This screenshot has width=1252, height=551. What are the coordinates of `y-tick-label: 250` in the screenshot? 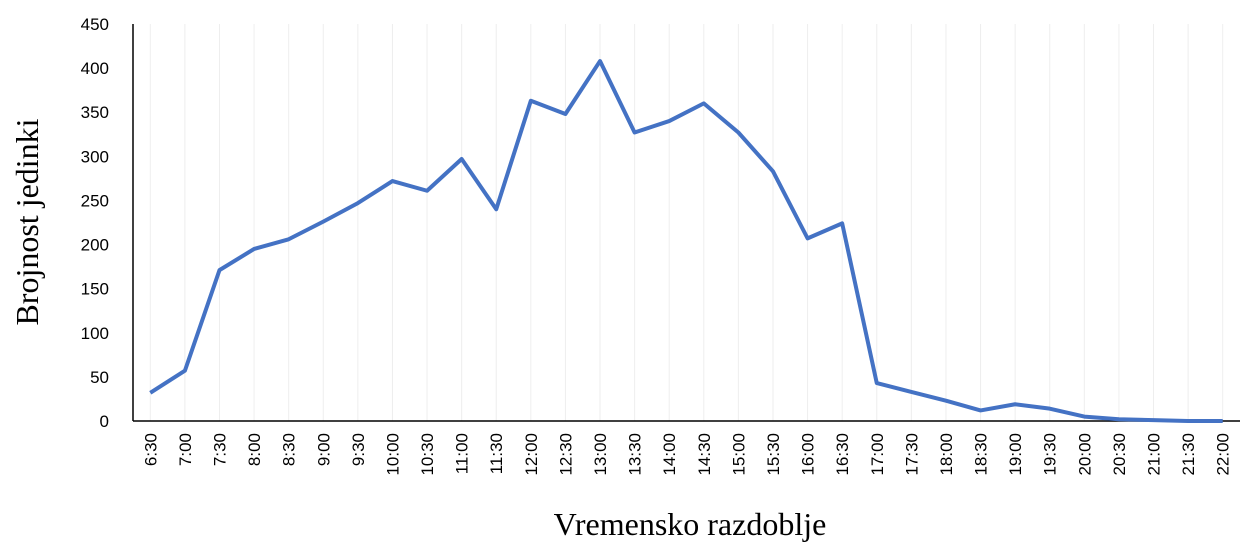 It's located at (95, 200).